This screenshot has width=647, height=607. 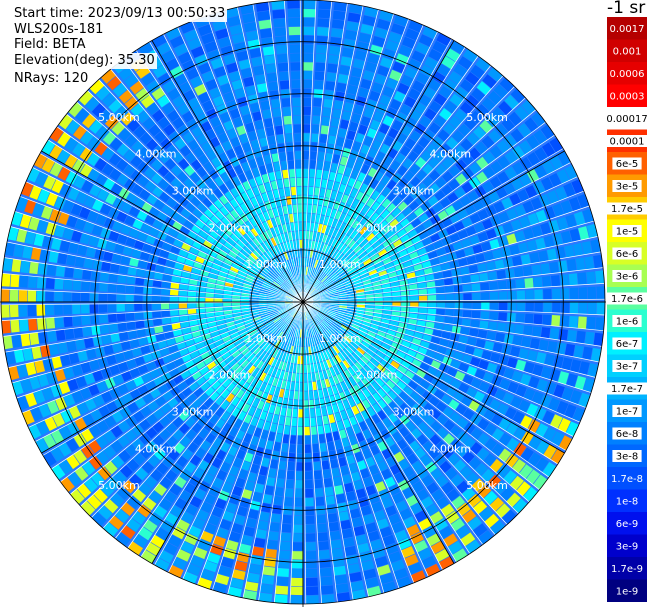 What do you see at coordinates (487, 117) in the screenshot?
I see `ring-label: 5.00km` at bounding box center [487, 117].